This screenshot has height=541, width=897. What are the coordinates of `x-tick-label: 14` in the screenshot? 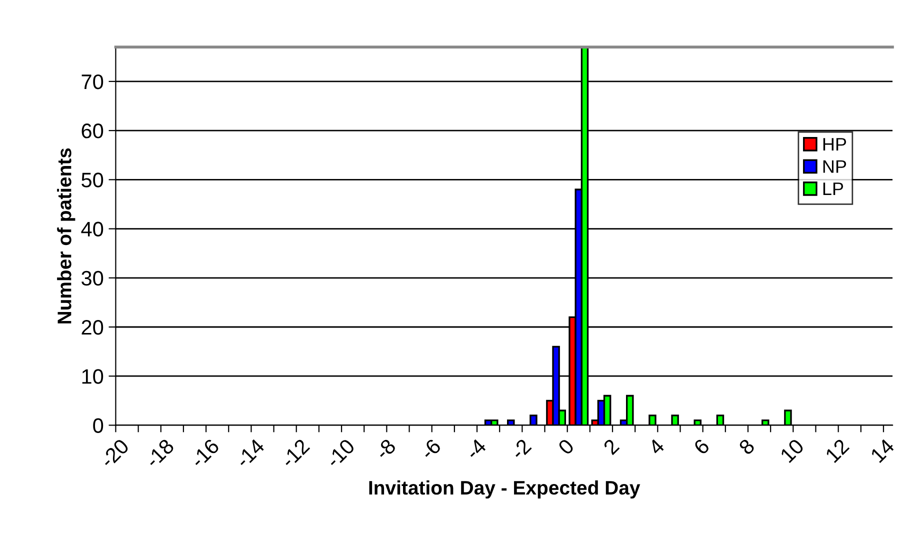 It's located at (883, 450).